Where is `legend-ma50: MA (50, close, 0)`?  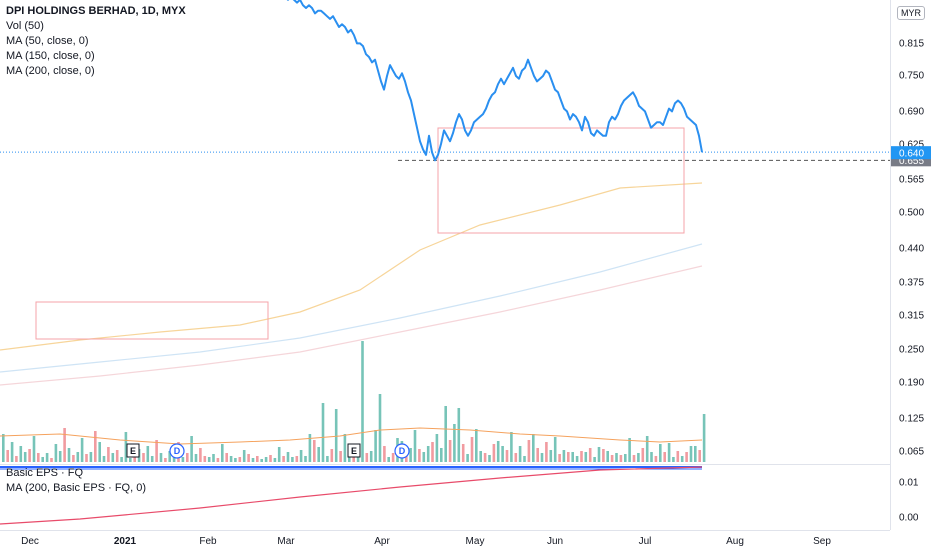 legend-ma50: MA (50, close, 0) is located at coordinates (47, 41).